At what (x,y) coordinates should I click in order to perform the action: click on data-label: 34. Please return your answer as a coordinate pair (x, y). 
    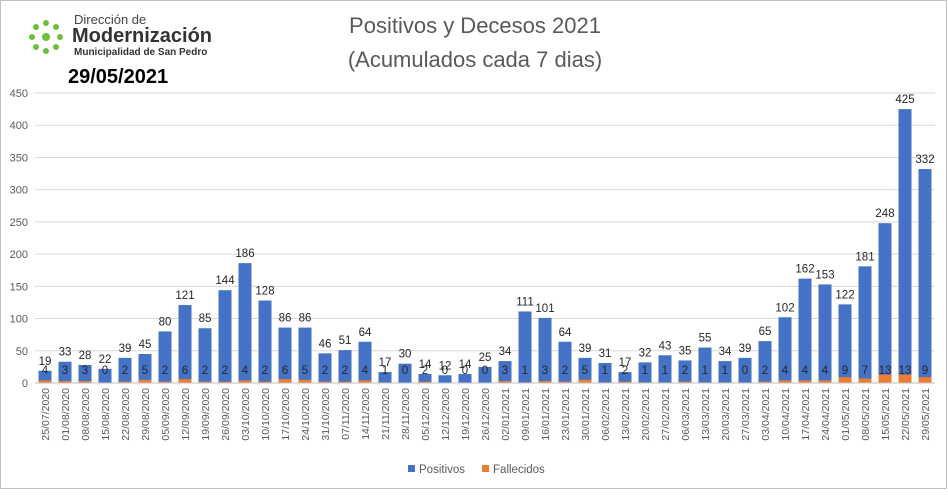
    Looking at the image, I should click on (725, 352).